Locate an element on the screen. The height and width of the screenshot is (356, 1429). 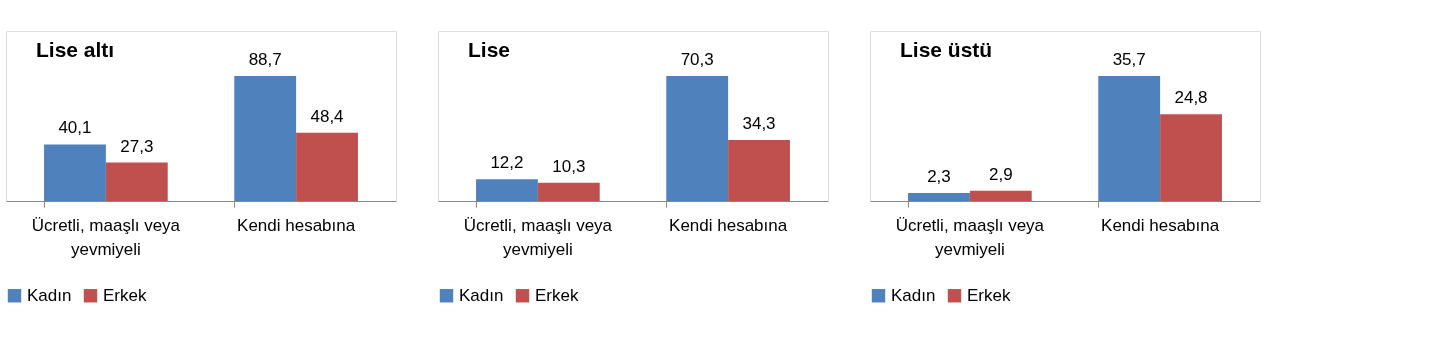
data-label: 27,3 is located at coordinates (137, 146).